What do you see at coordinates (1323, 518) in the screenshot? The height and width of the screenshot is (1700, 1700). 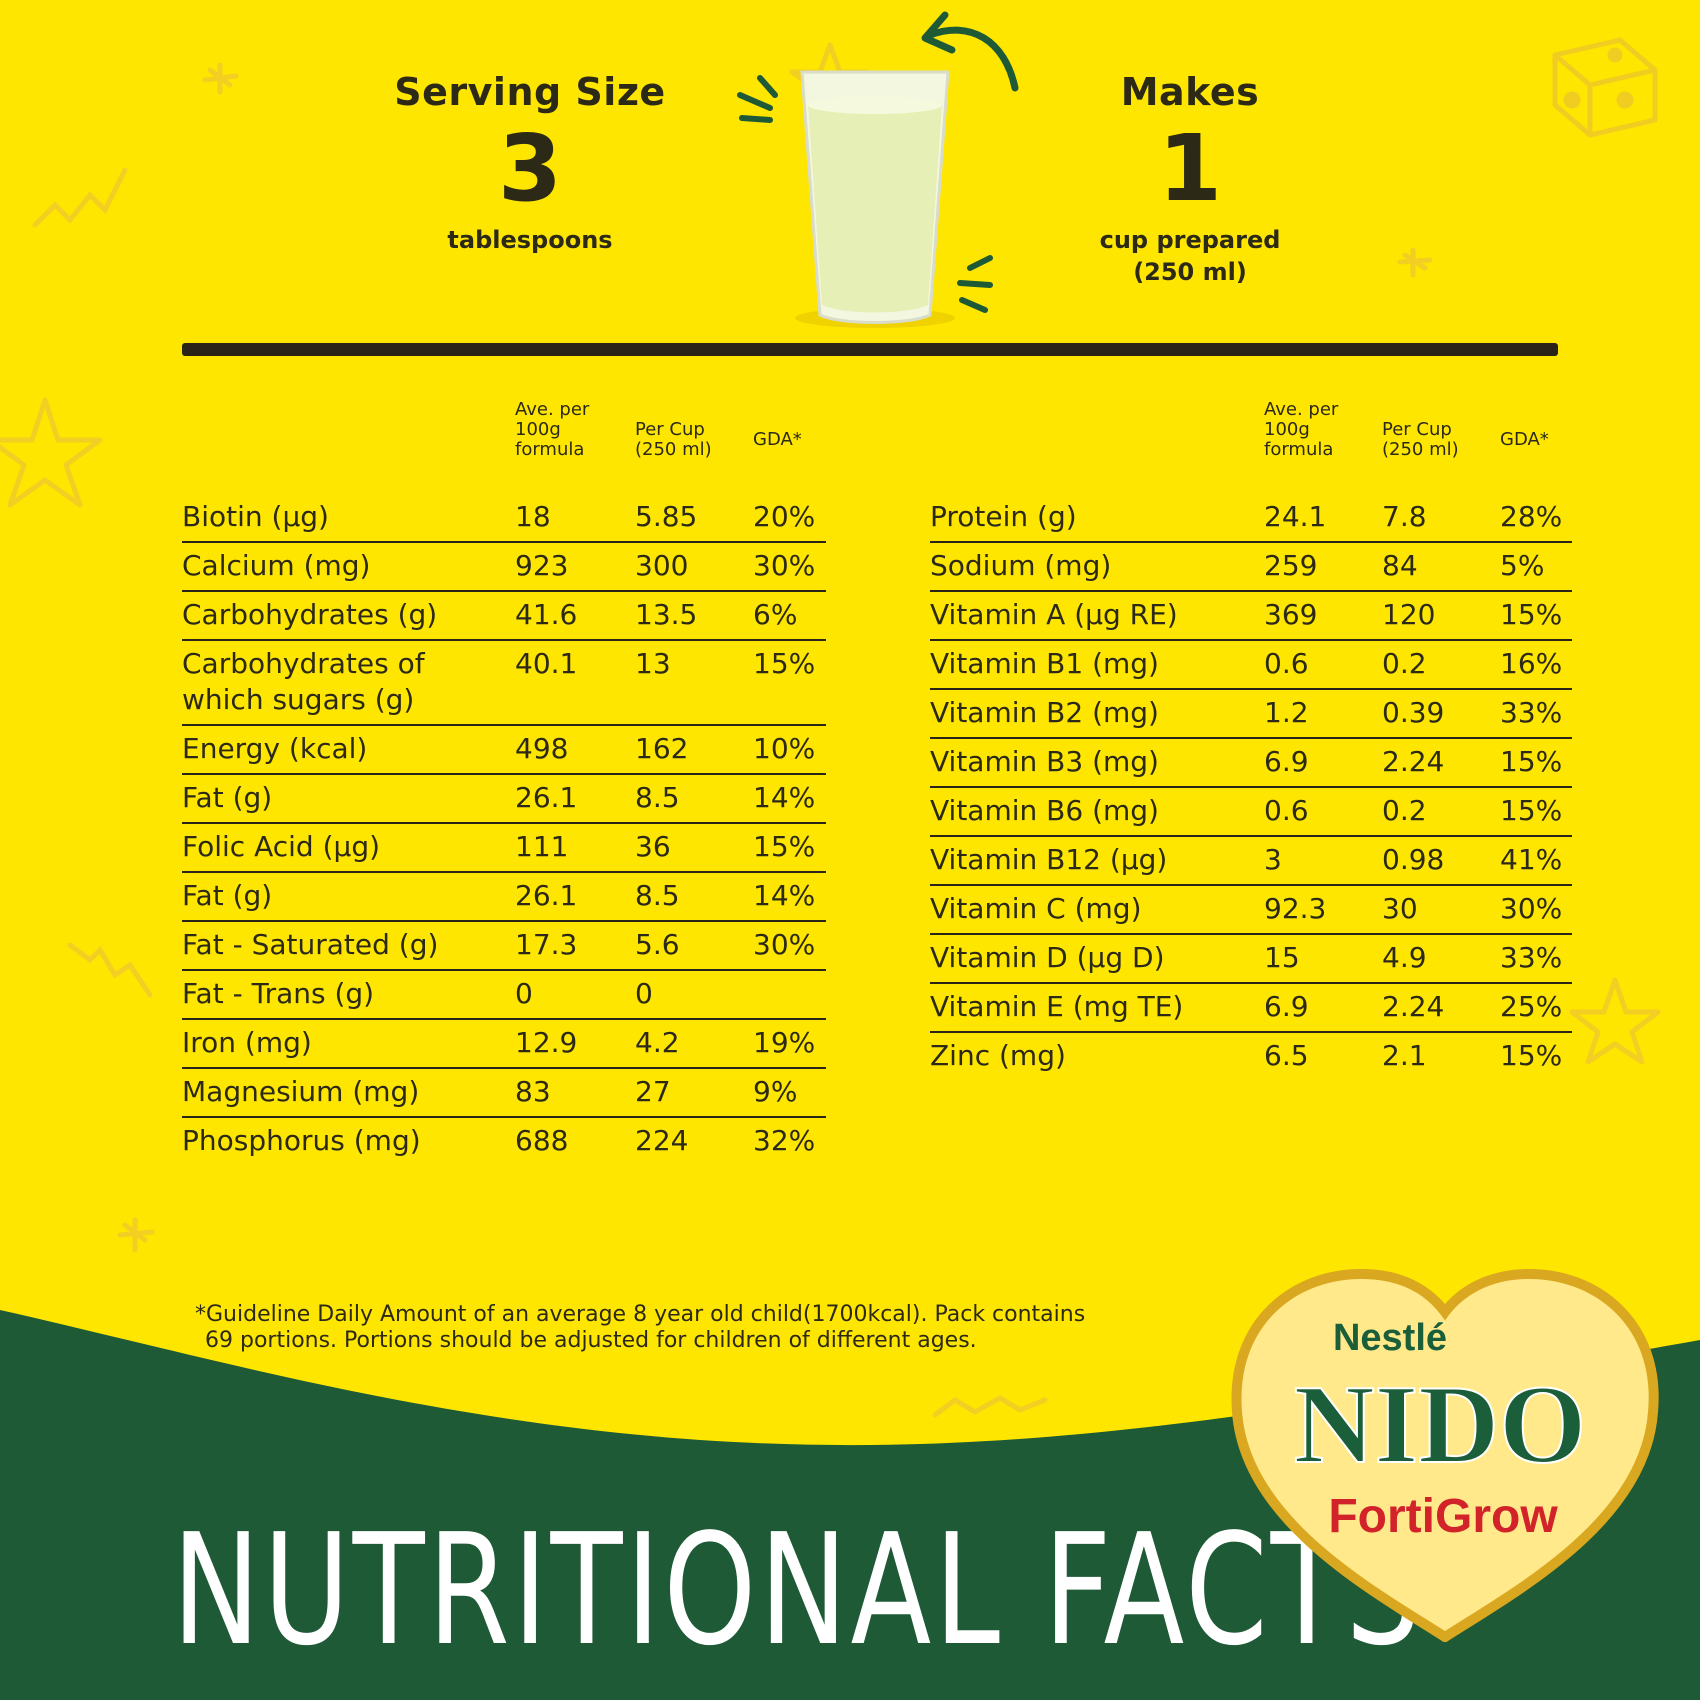 I see `ave-per-100g: 24.1` at bounding box center [1323, 518].